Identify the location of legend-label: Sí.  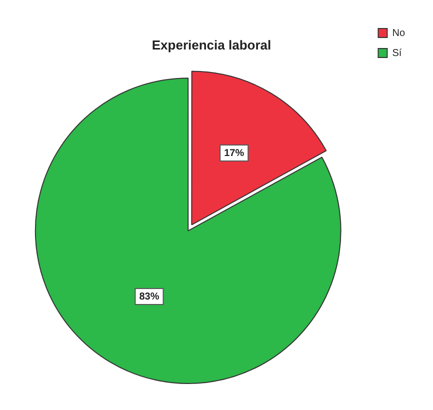
(397, 53).